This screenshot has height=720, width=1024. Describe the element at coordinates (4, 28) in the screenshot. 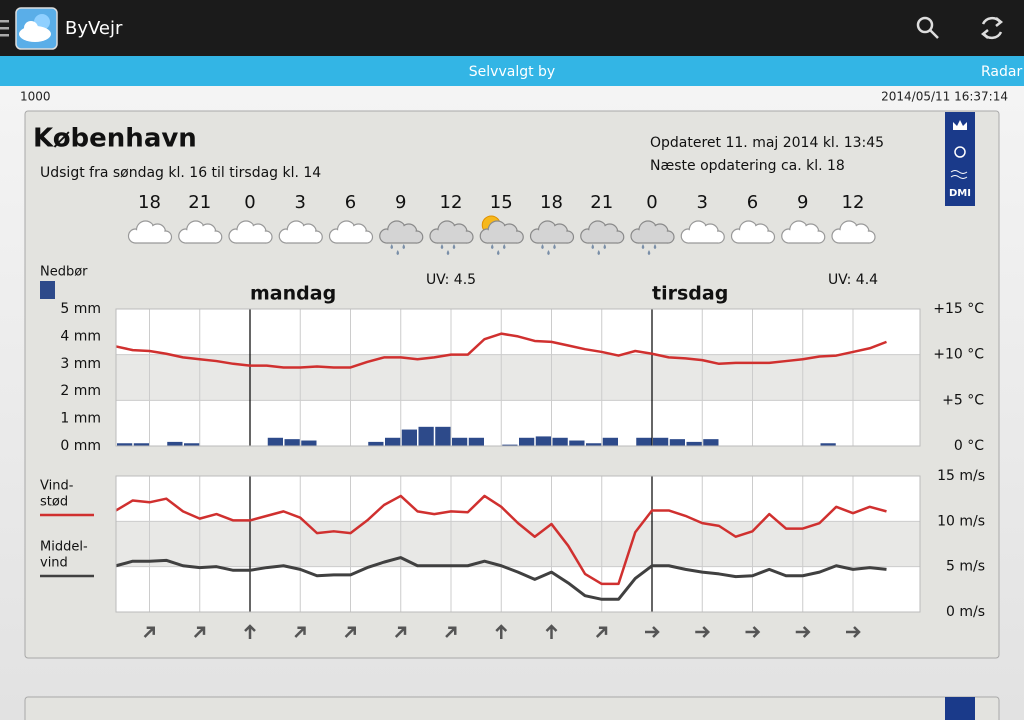

I see `menu-icon` at that location.